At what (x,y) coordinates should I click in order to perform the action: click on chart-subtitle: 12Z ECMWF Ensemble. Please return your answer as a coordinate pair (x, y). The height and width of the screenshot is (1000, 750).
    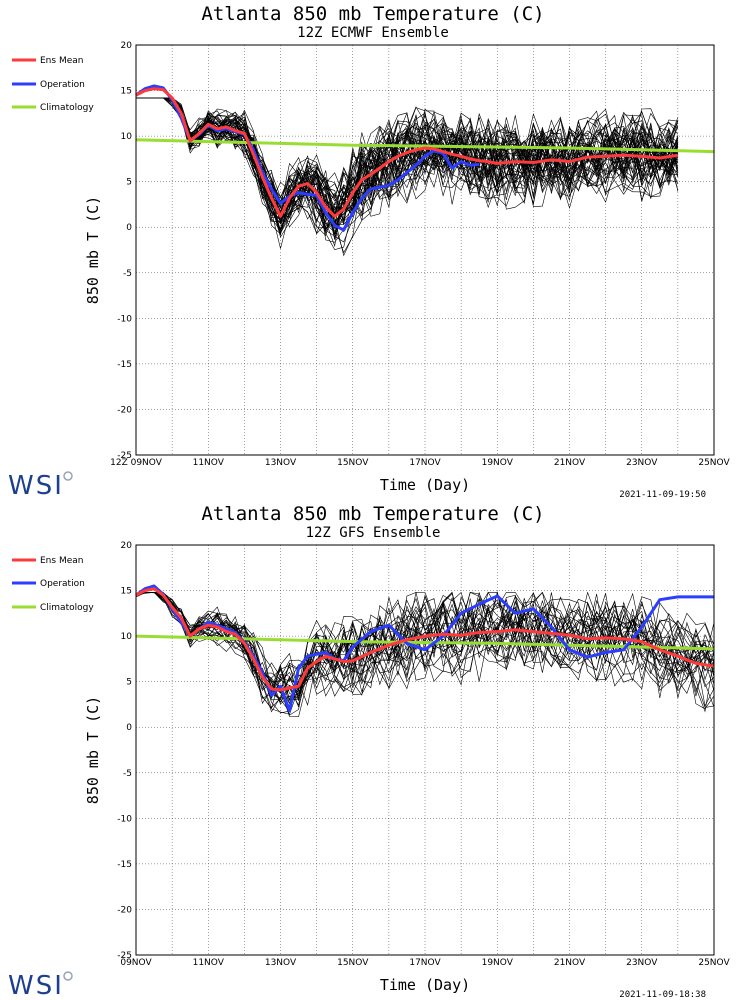
    Looking at the image, I should click on (373, 33).